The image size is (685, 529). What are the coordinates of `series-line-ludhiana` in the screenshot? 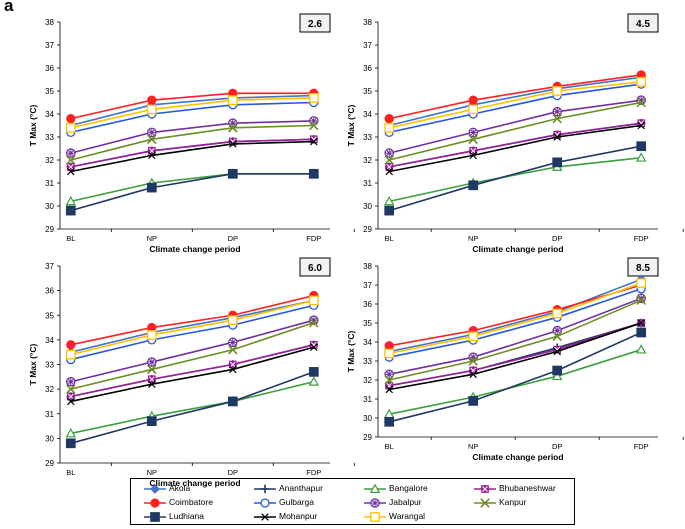 It's located at (515, 377).